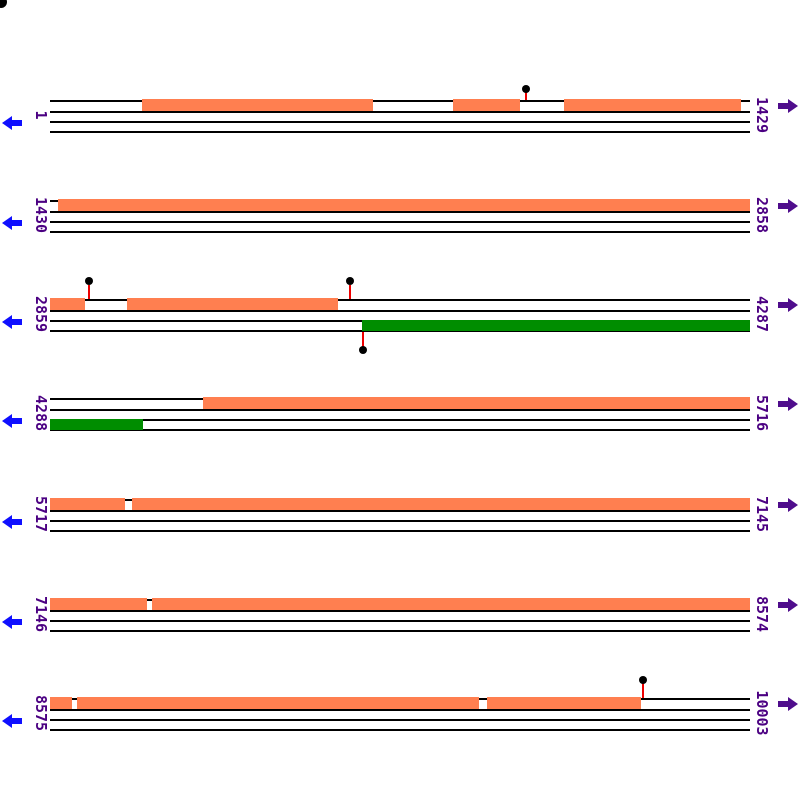 Image resolution: width=800 pixels, height=800 pixels. I want to click on start-coordinate-label: 4288, so click(41, 413).